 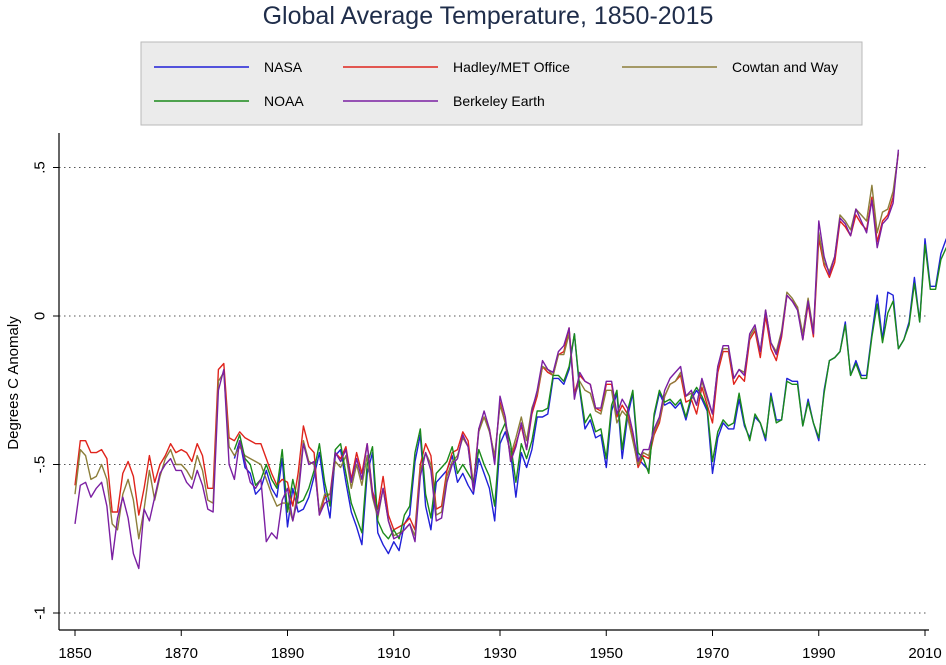 What do you see at coordinates (40, 167) in the screenshot?
I see `y-tick-label: .5` at bounding box center [40, 167].